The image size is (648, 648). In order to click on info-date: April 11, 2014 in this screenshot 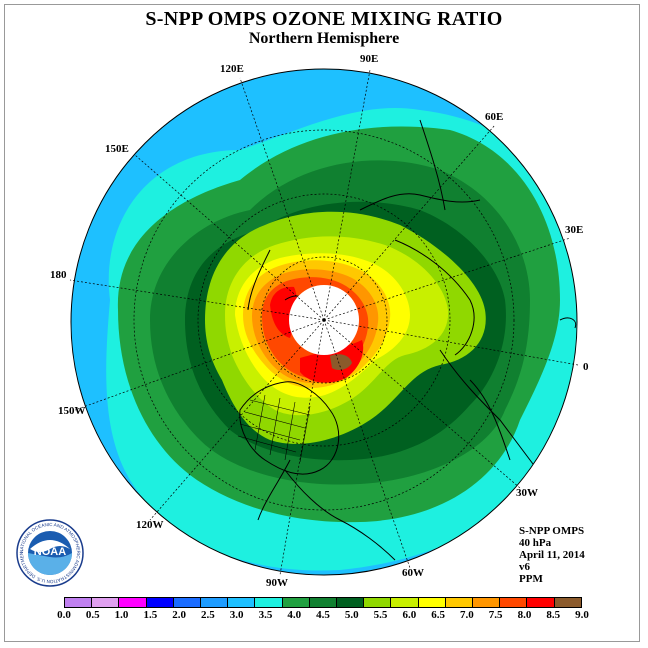, I will do `click(552, 555)`.